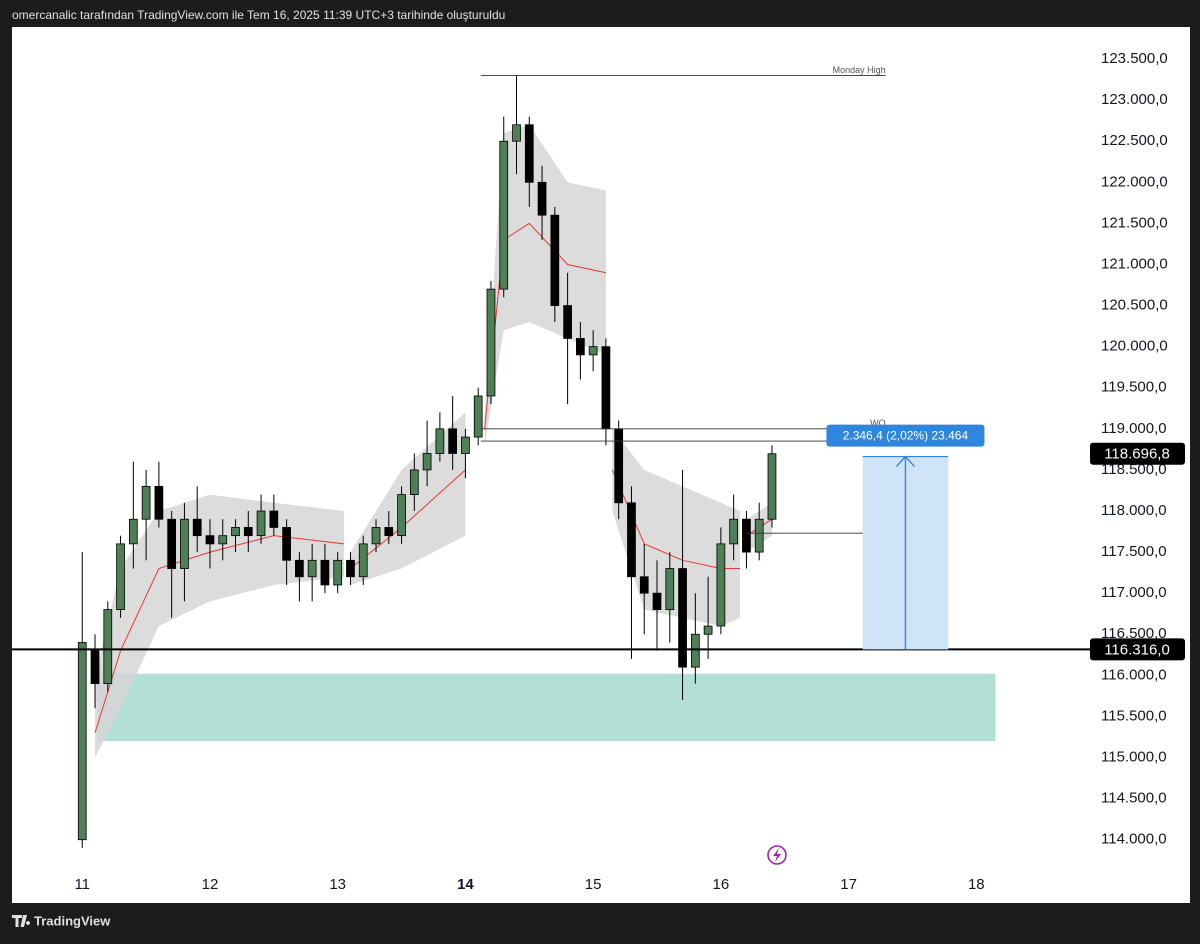 This screenshot has width=1200, height=944. I want to click on x-tick-label: 13, so click(337, 884).